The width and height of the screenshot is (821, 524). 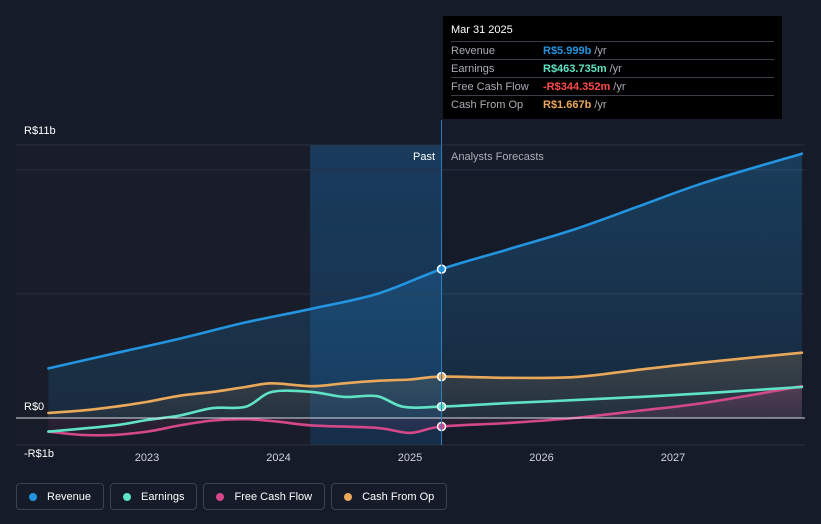 What do you see at coordinates (612, 86) in the screenshot?
I see `tooltip-row-free-cash-flow: Free Cash Flow -R$344.352m /yr` at bounding box center [612, 86].